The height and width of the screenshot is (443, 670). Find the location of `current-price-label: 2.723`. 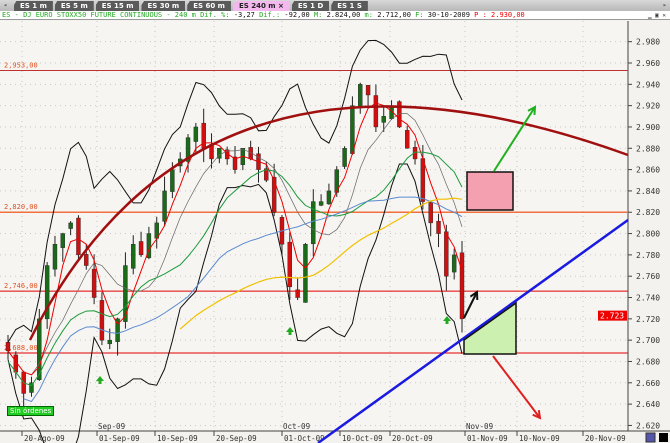

current-price-label: 2.723 is located at coordinates (612, 316).